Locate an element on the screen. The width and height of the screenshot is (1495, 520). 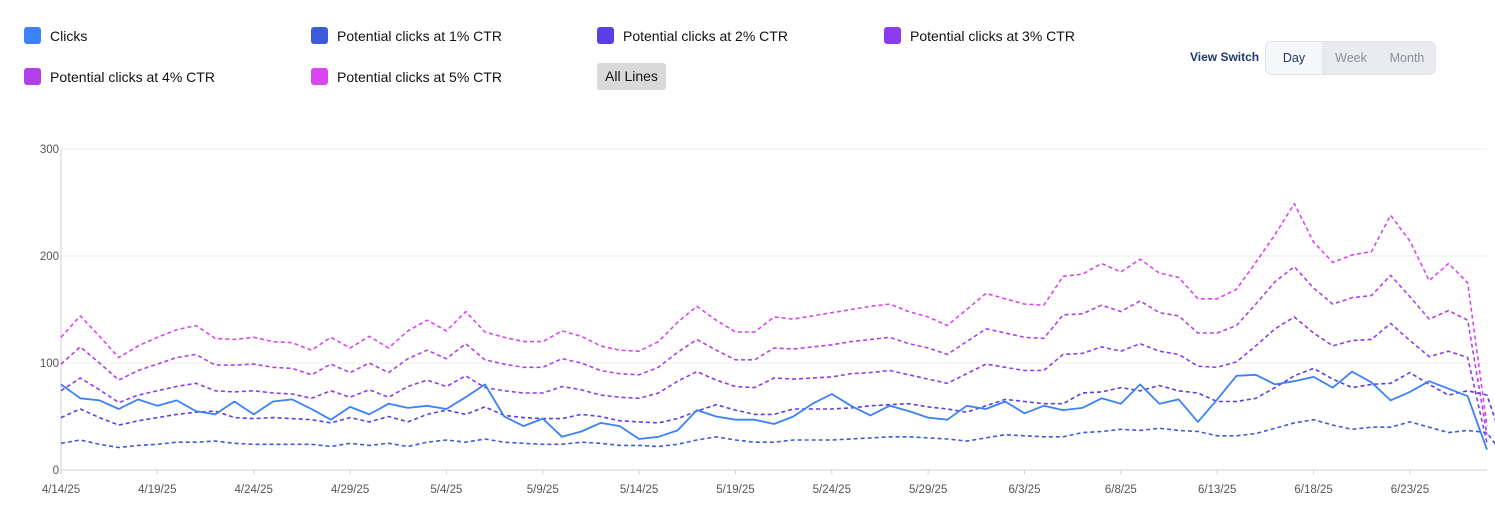
legend-item-ctr-1: Potential clicks at 1% CTR is located at coordinates (406, 35).